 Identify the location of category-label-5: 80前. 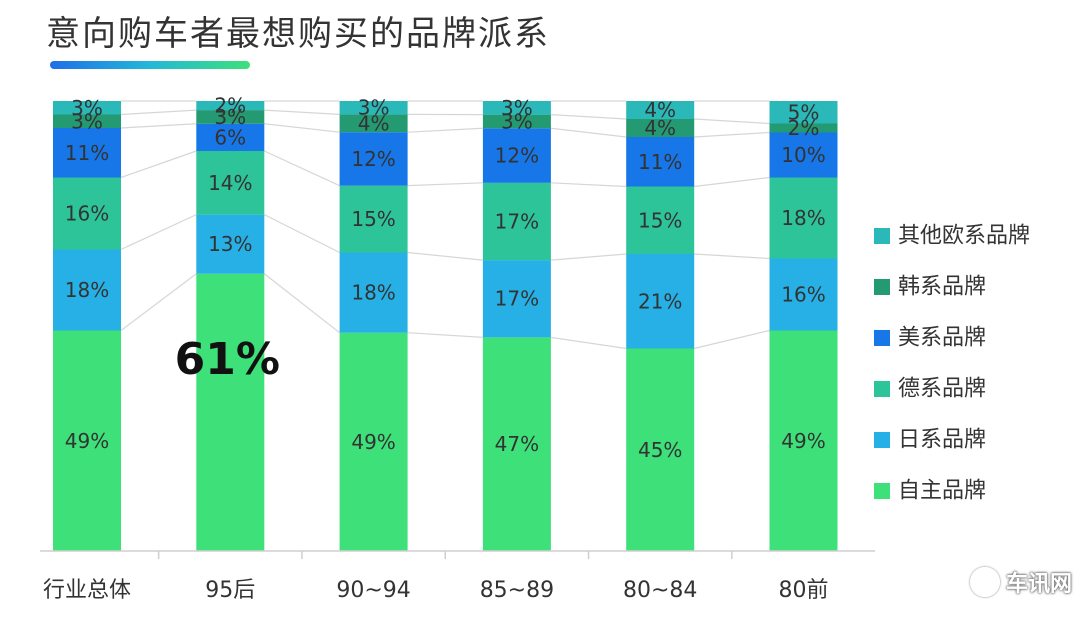
(804, 590).